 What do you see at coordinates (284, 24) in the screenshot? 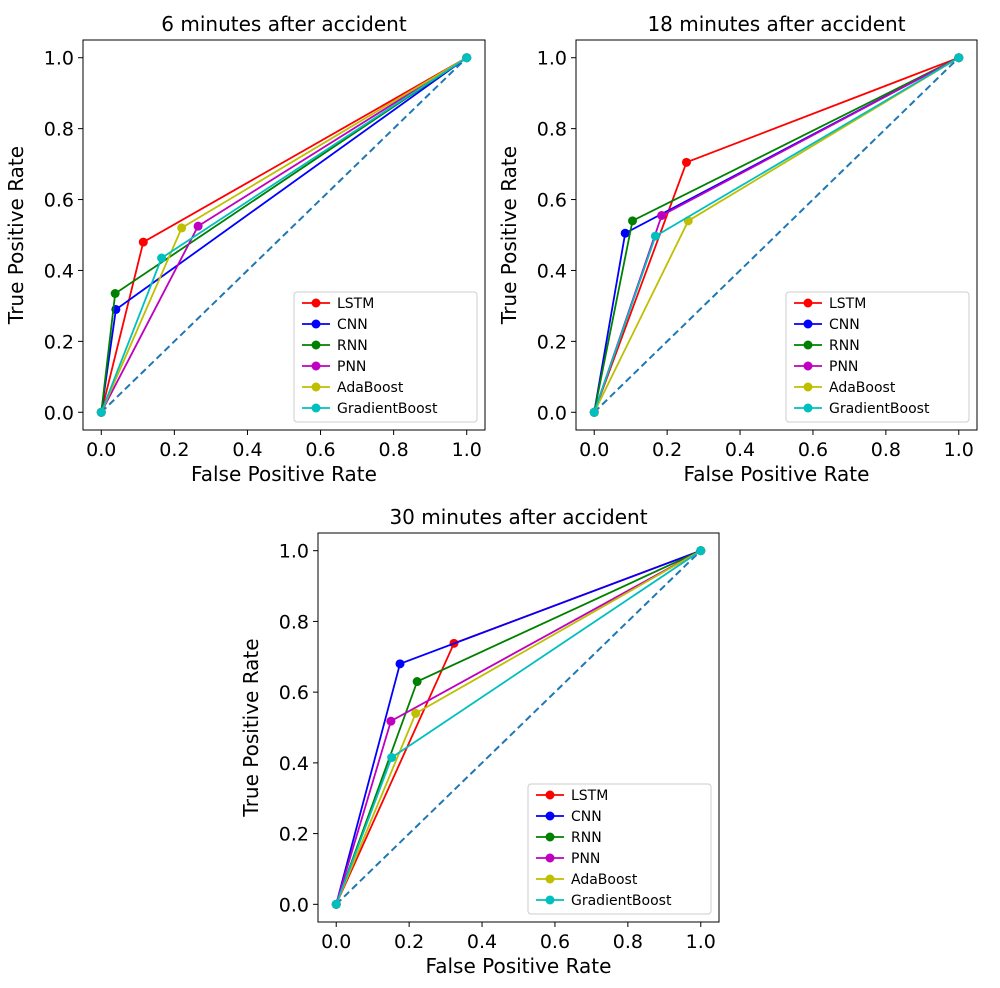
I see `chart-title: 6 minutes after accident` at bounding box center [284, 24].